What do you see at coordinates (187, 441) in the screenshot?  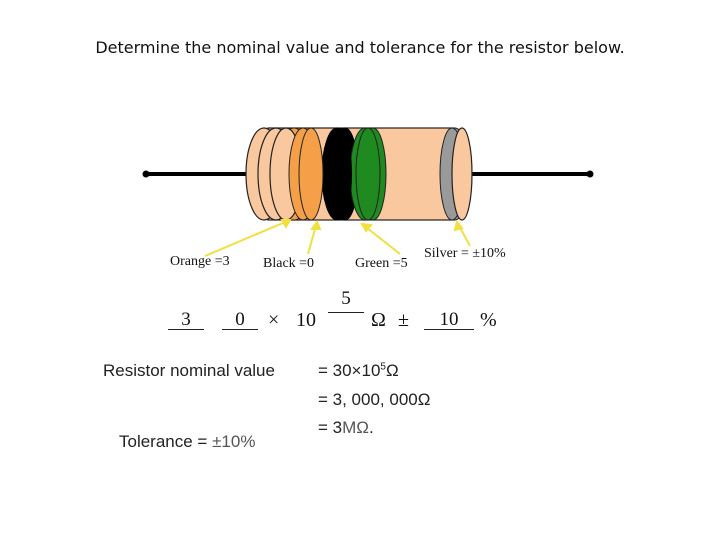 I see `tolerance-result: Tolerance = ±10%` at bounding box center [187, 441].